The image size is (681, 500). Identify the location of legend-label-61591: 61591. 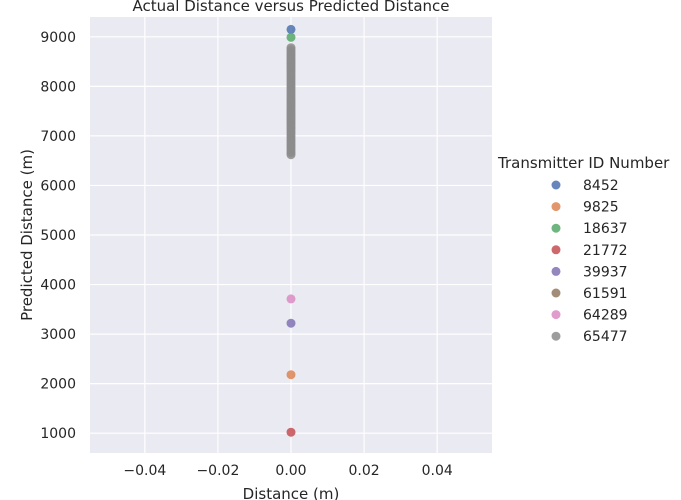
(605, 294).